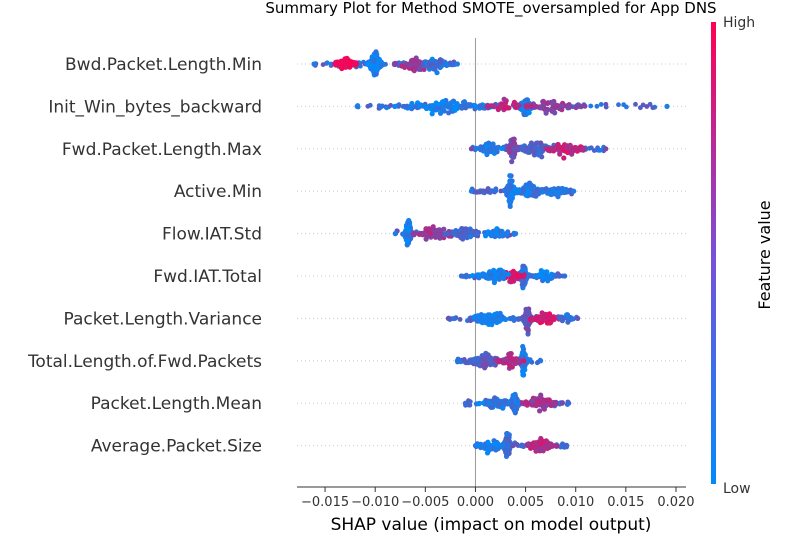  I want to click on feature-label: Average.Packet.Size, so click(176, 447).